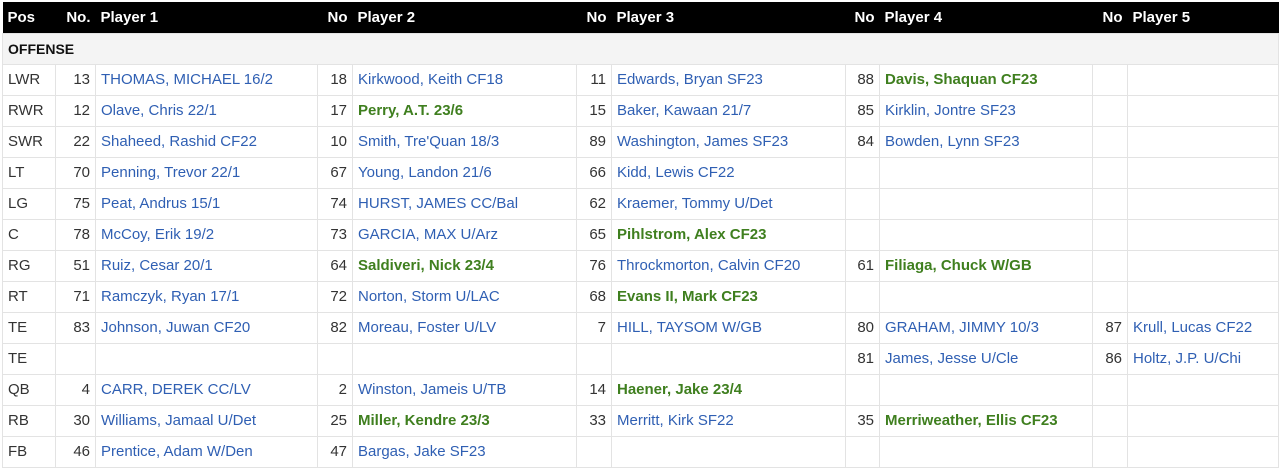 This screenshot has height=470, width=1280. I want to click on jersey-number-cell: 2, so click(335, 389).